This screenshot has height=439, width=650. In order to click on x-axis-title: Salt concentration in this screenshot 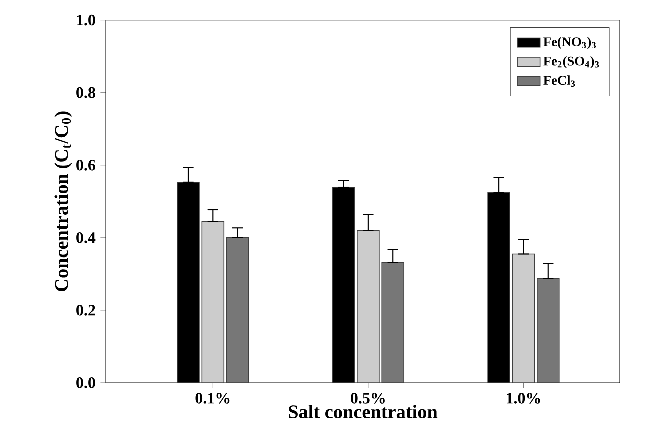, I will do `click(363, 412)`.